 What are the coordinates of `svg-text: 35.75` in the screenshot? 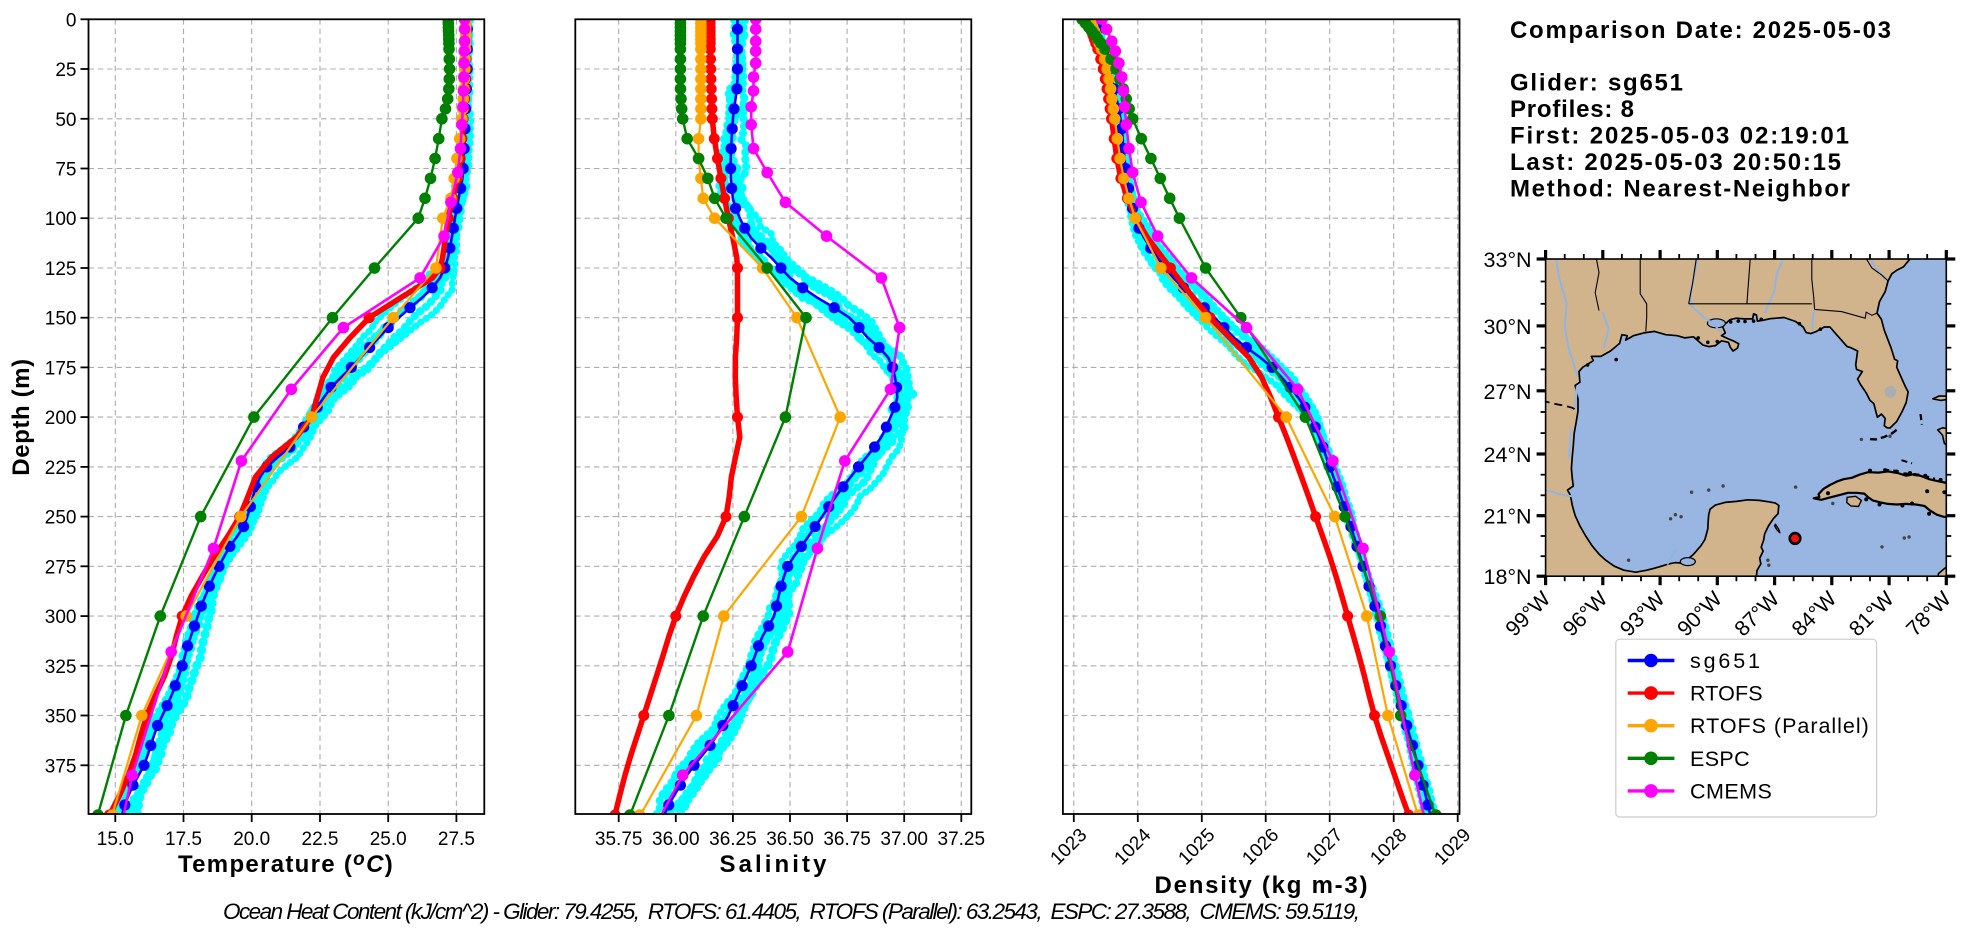 It's located at (619, 839).